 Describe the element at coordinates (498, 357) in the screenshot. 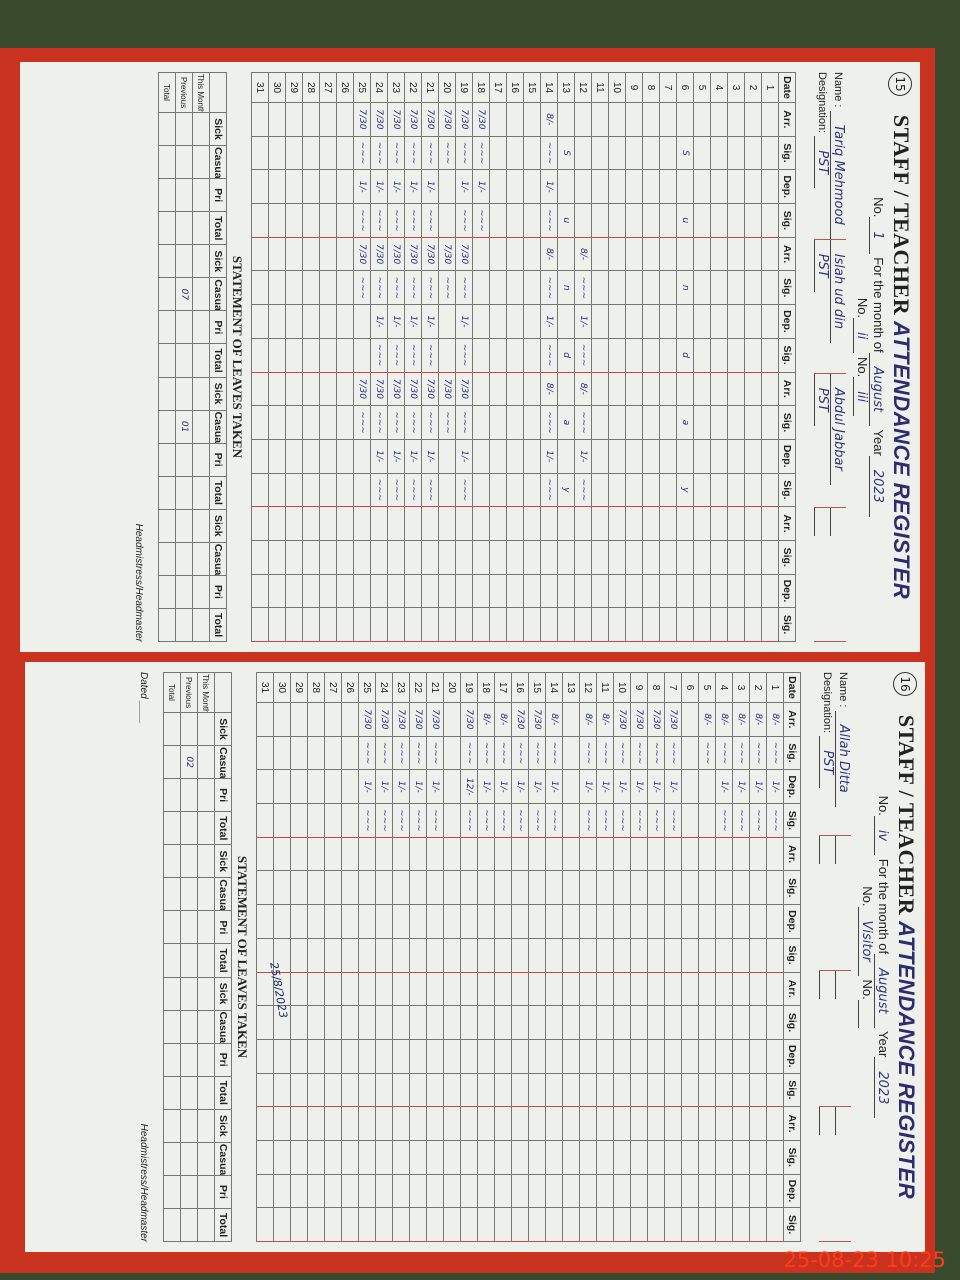

I see `table-row: 17` at that location.